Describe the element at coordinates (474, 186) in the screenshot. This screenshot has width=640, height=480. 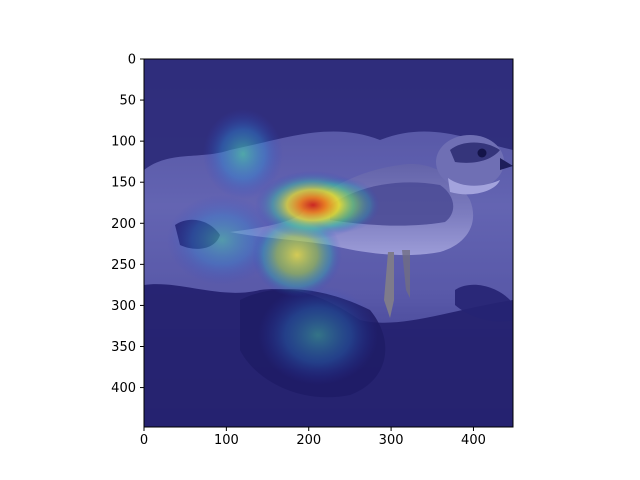
I see `bird-collar` at that location.